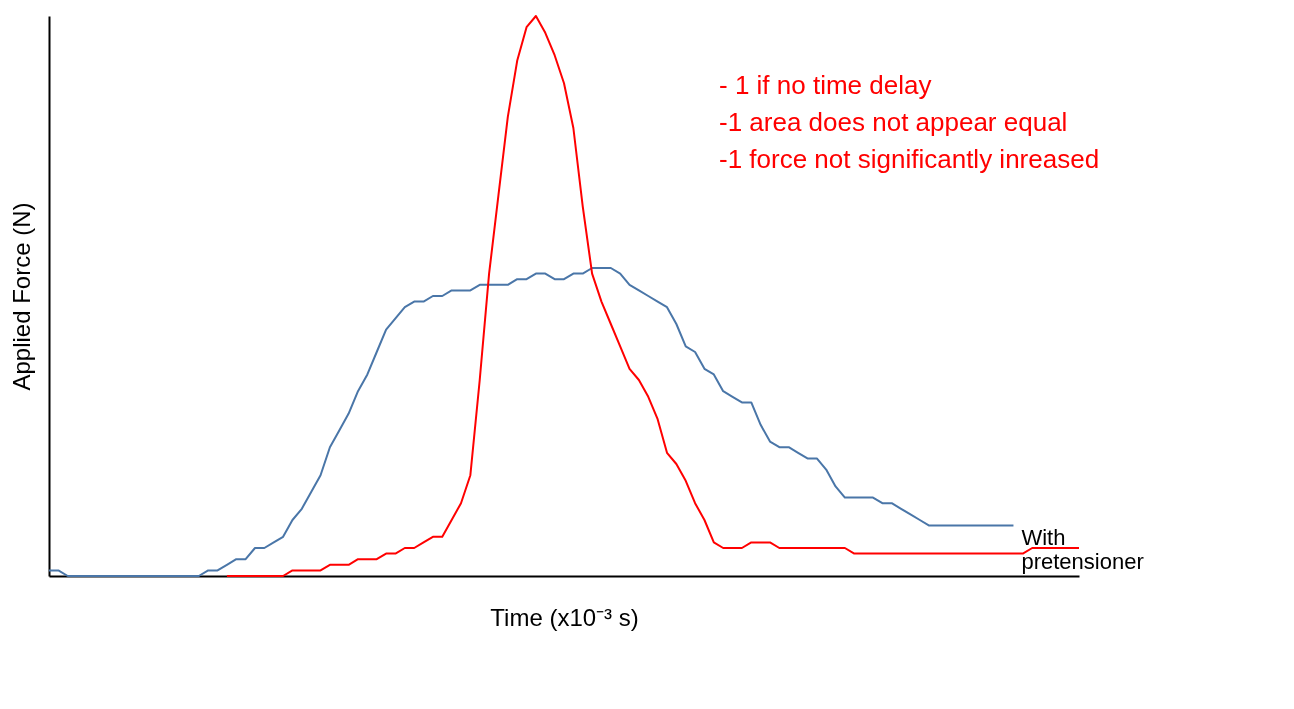 The width and height of the screenshot is (1294, 709). What do you see at coordinates (893, 122) in the screenshot?
I see `annotation: -1 area does not appear equal` at bounding box center [893, 122].